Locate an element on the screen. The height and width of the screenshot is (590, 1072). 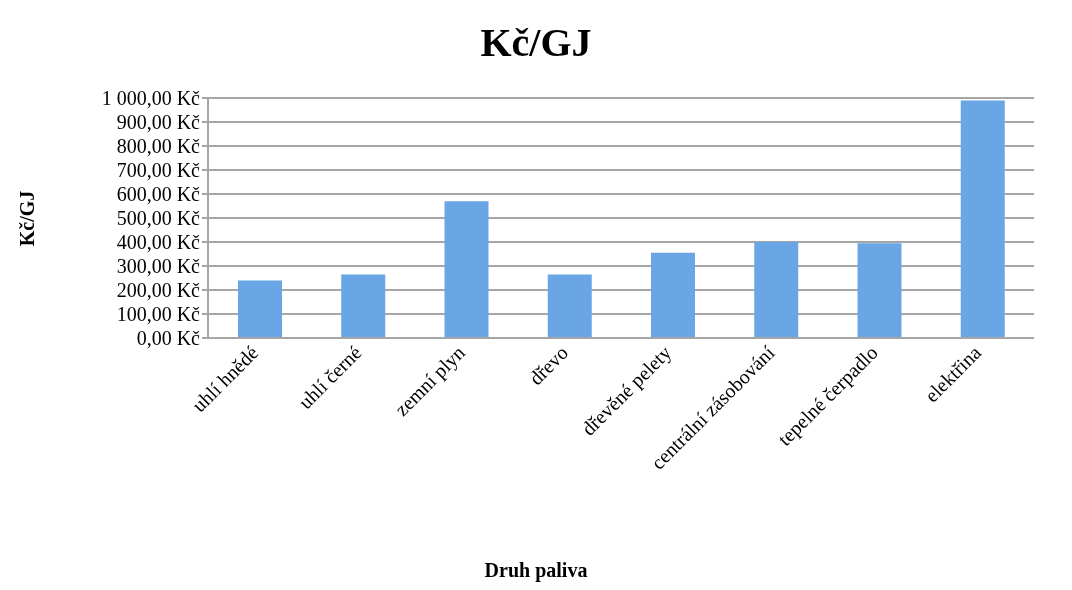
y-tick-label: 1 000,00 Kč is located at coordinates (151, 98).